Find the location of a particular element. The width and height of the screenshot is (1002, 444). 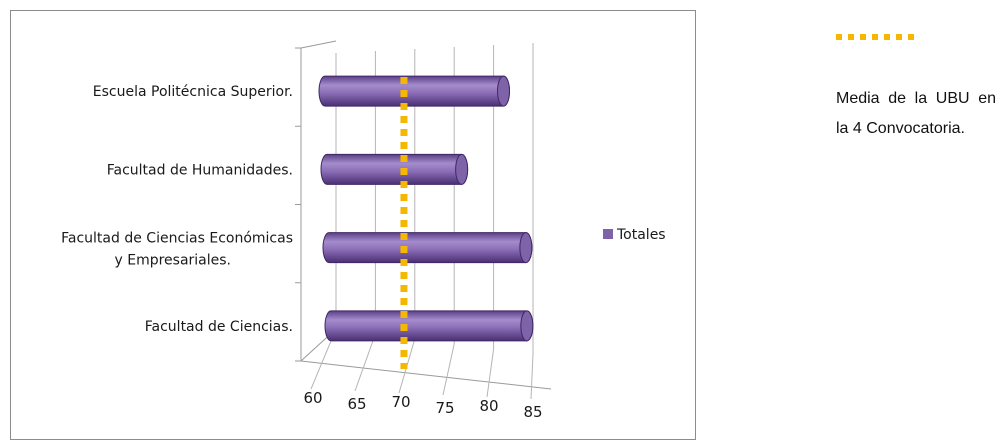

bar-layer is located at coordinates (426, 208).